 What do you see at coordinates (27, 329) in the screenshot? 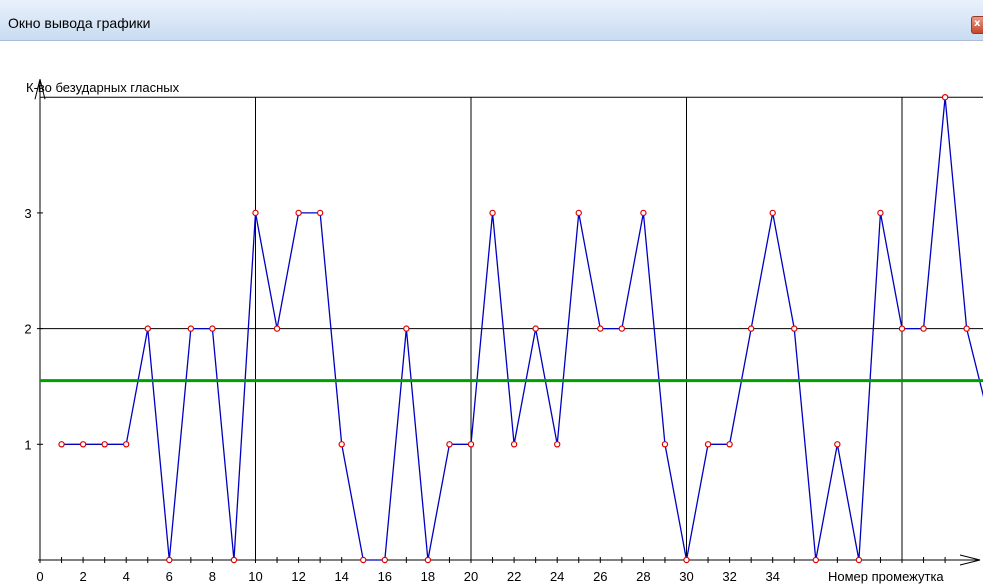
I see `y-tick-label: 2` at bounding box center [27, 329].